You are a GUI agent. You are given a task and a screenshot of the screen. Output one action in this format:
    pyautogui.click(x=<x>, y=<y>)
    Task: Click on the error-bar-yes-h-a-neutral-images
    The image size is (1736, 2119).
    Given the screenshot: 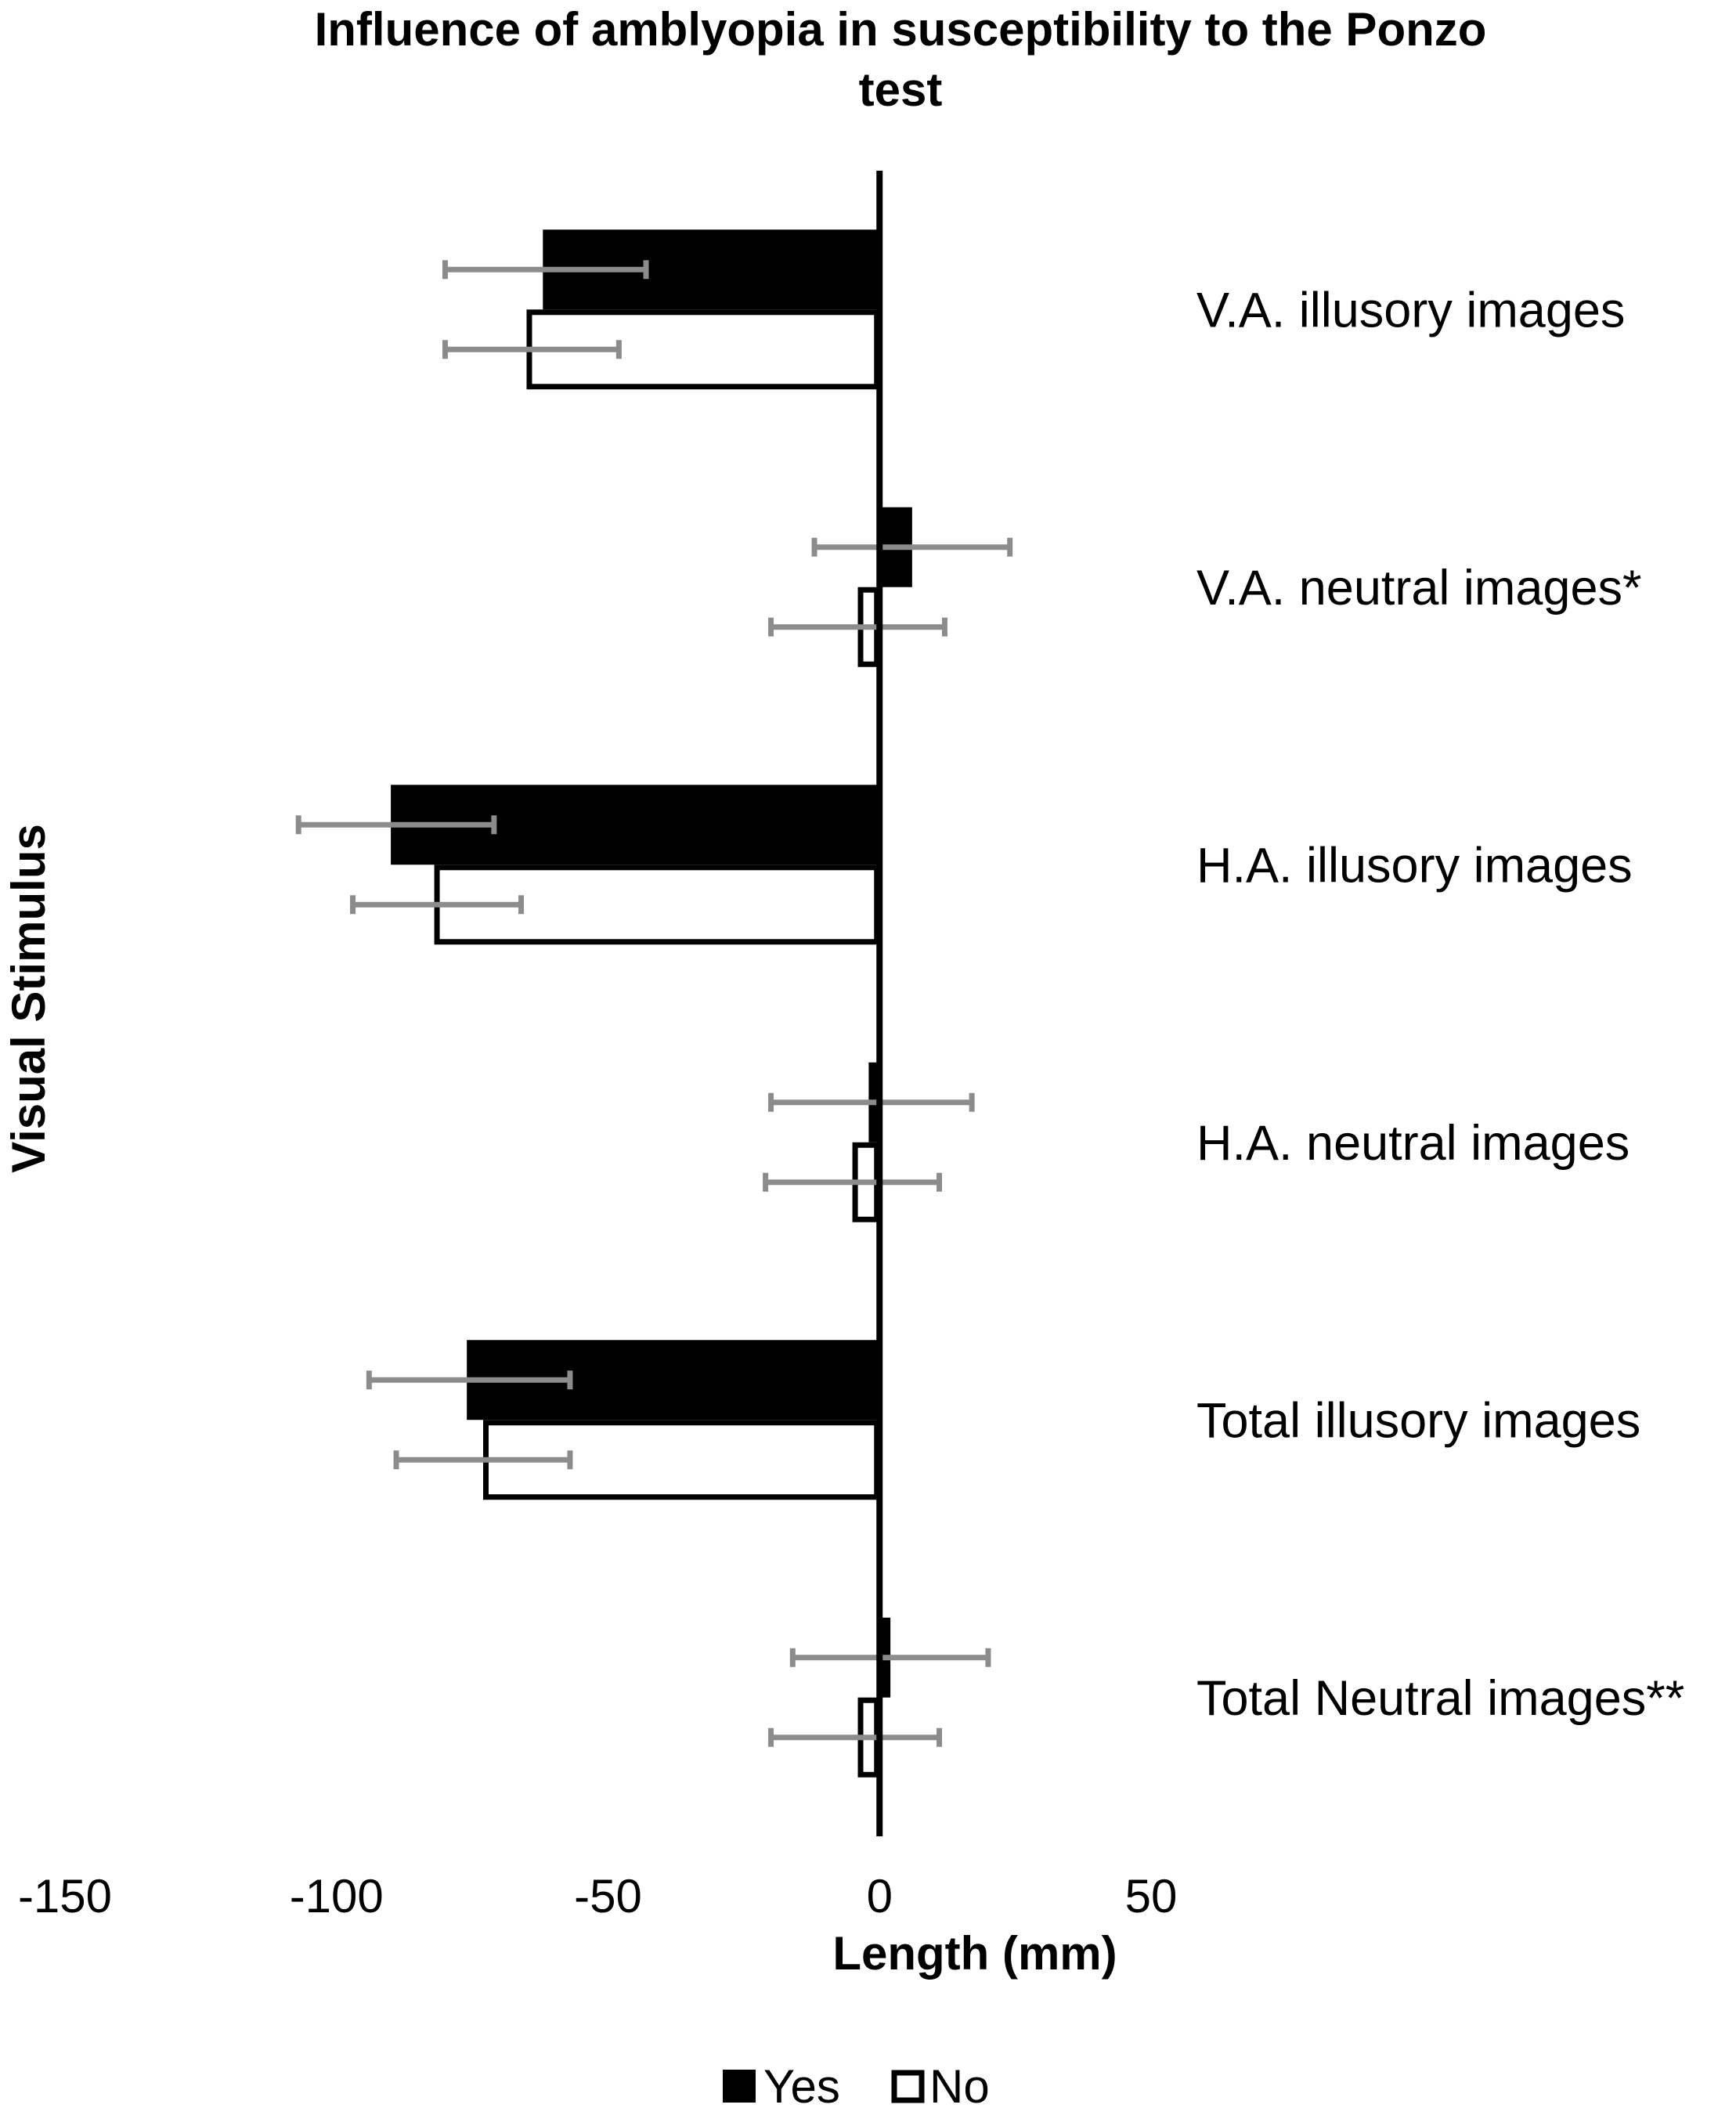 What is the action you would take?
    pyautogui.click(x=871, y=1102)
    